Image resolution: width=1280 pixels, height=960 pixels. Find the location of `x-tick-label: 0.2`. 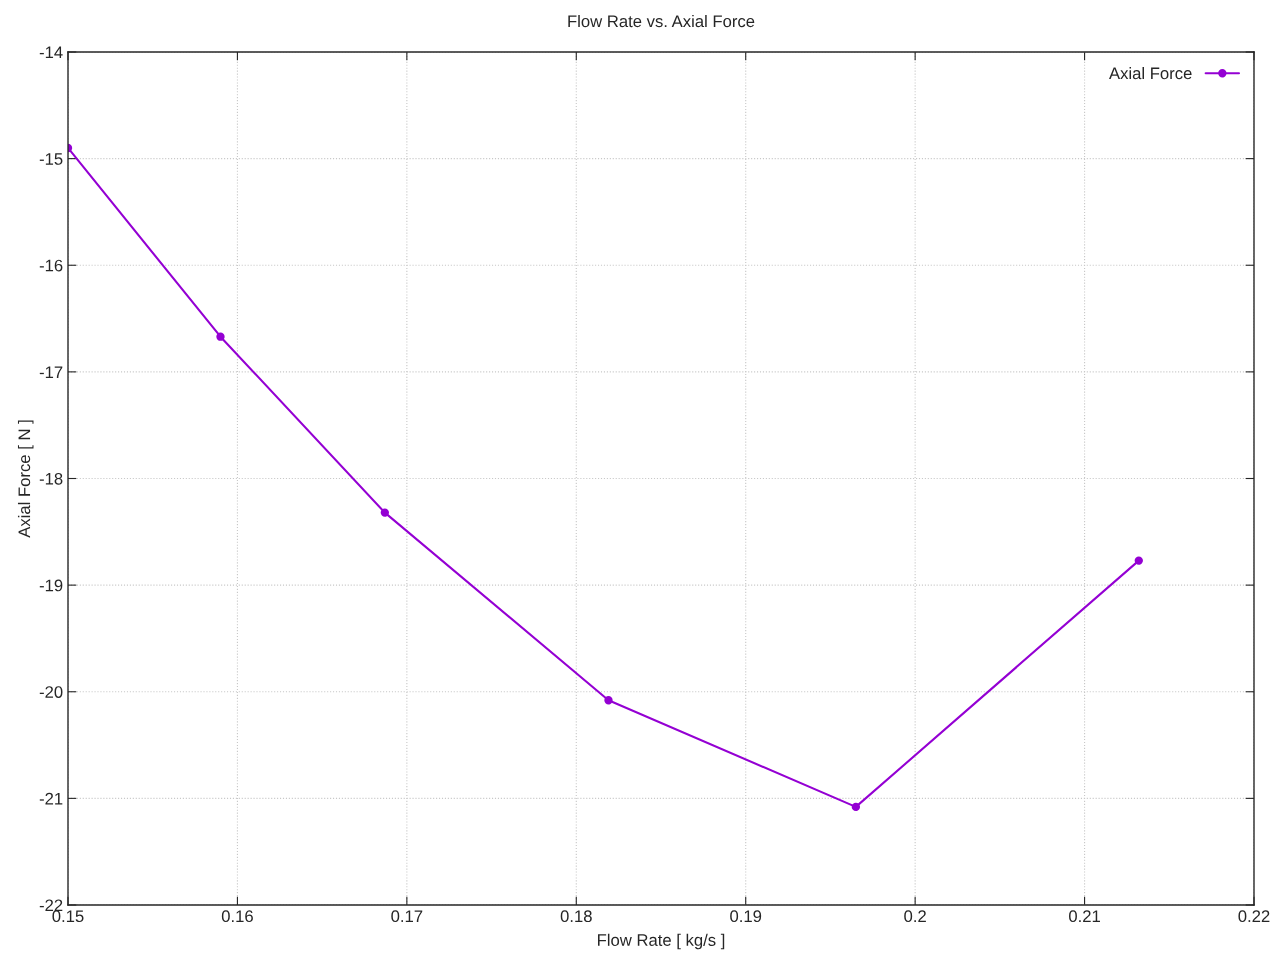

x-tick-label: 0.2 is located at coordinates (915, 916).